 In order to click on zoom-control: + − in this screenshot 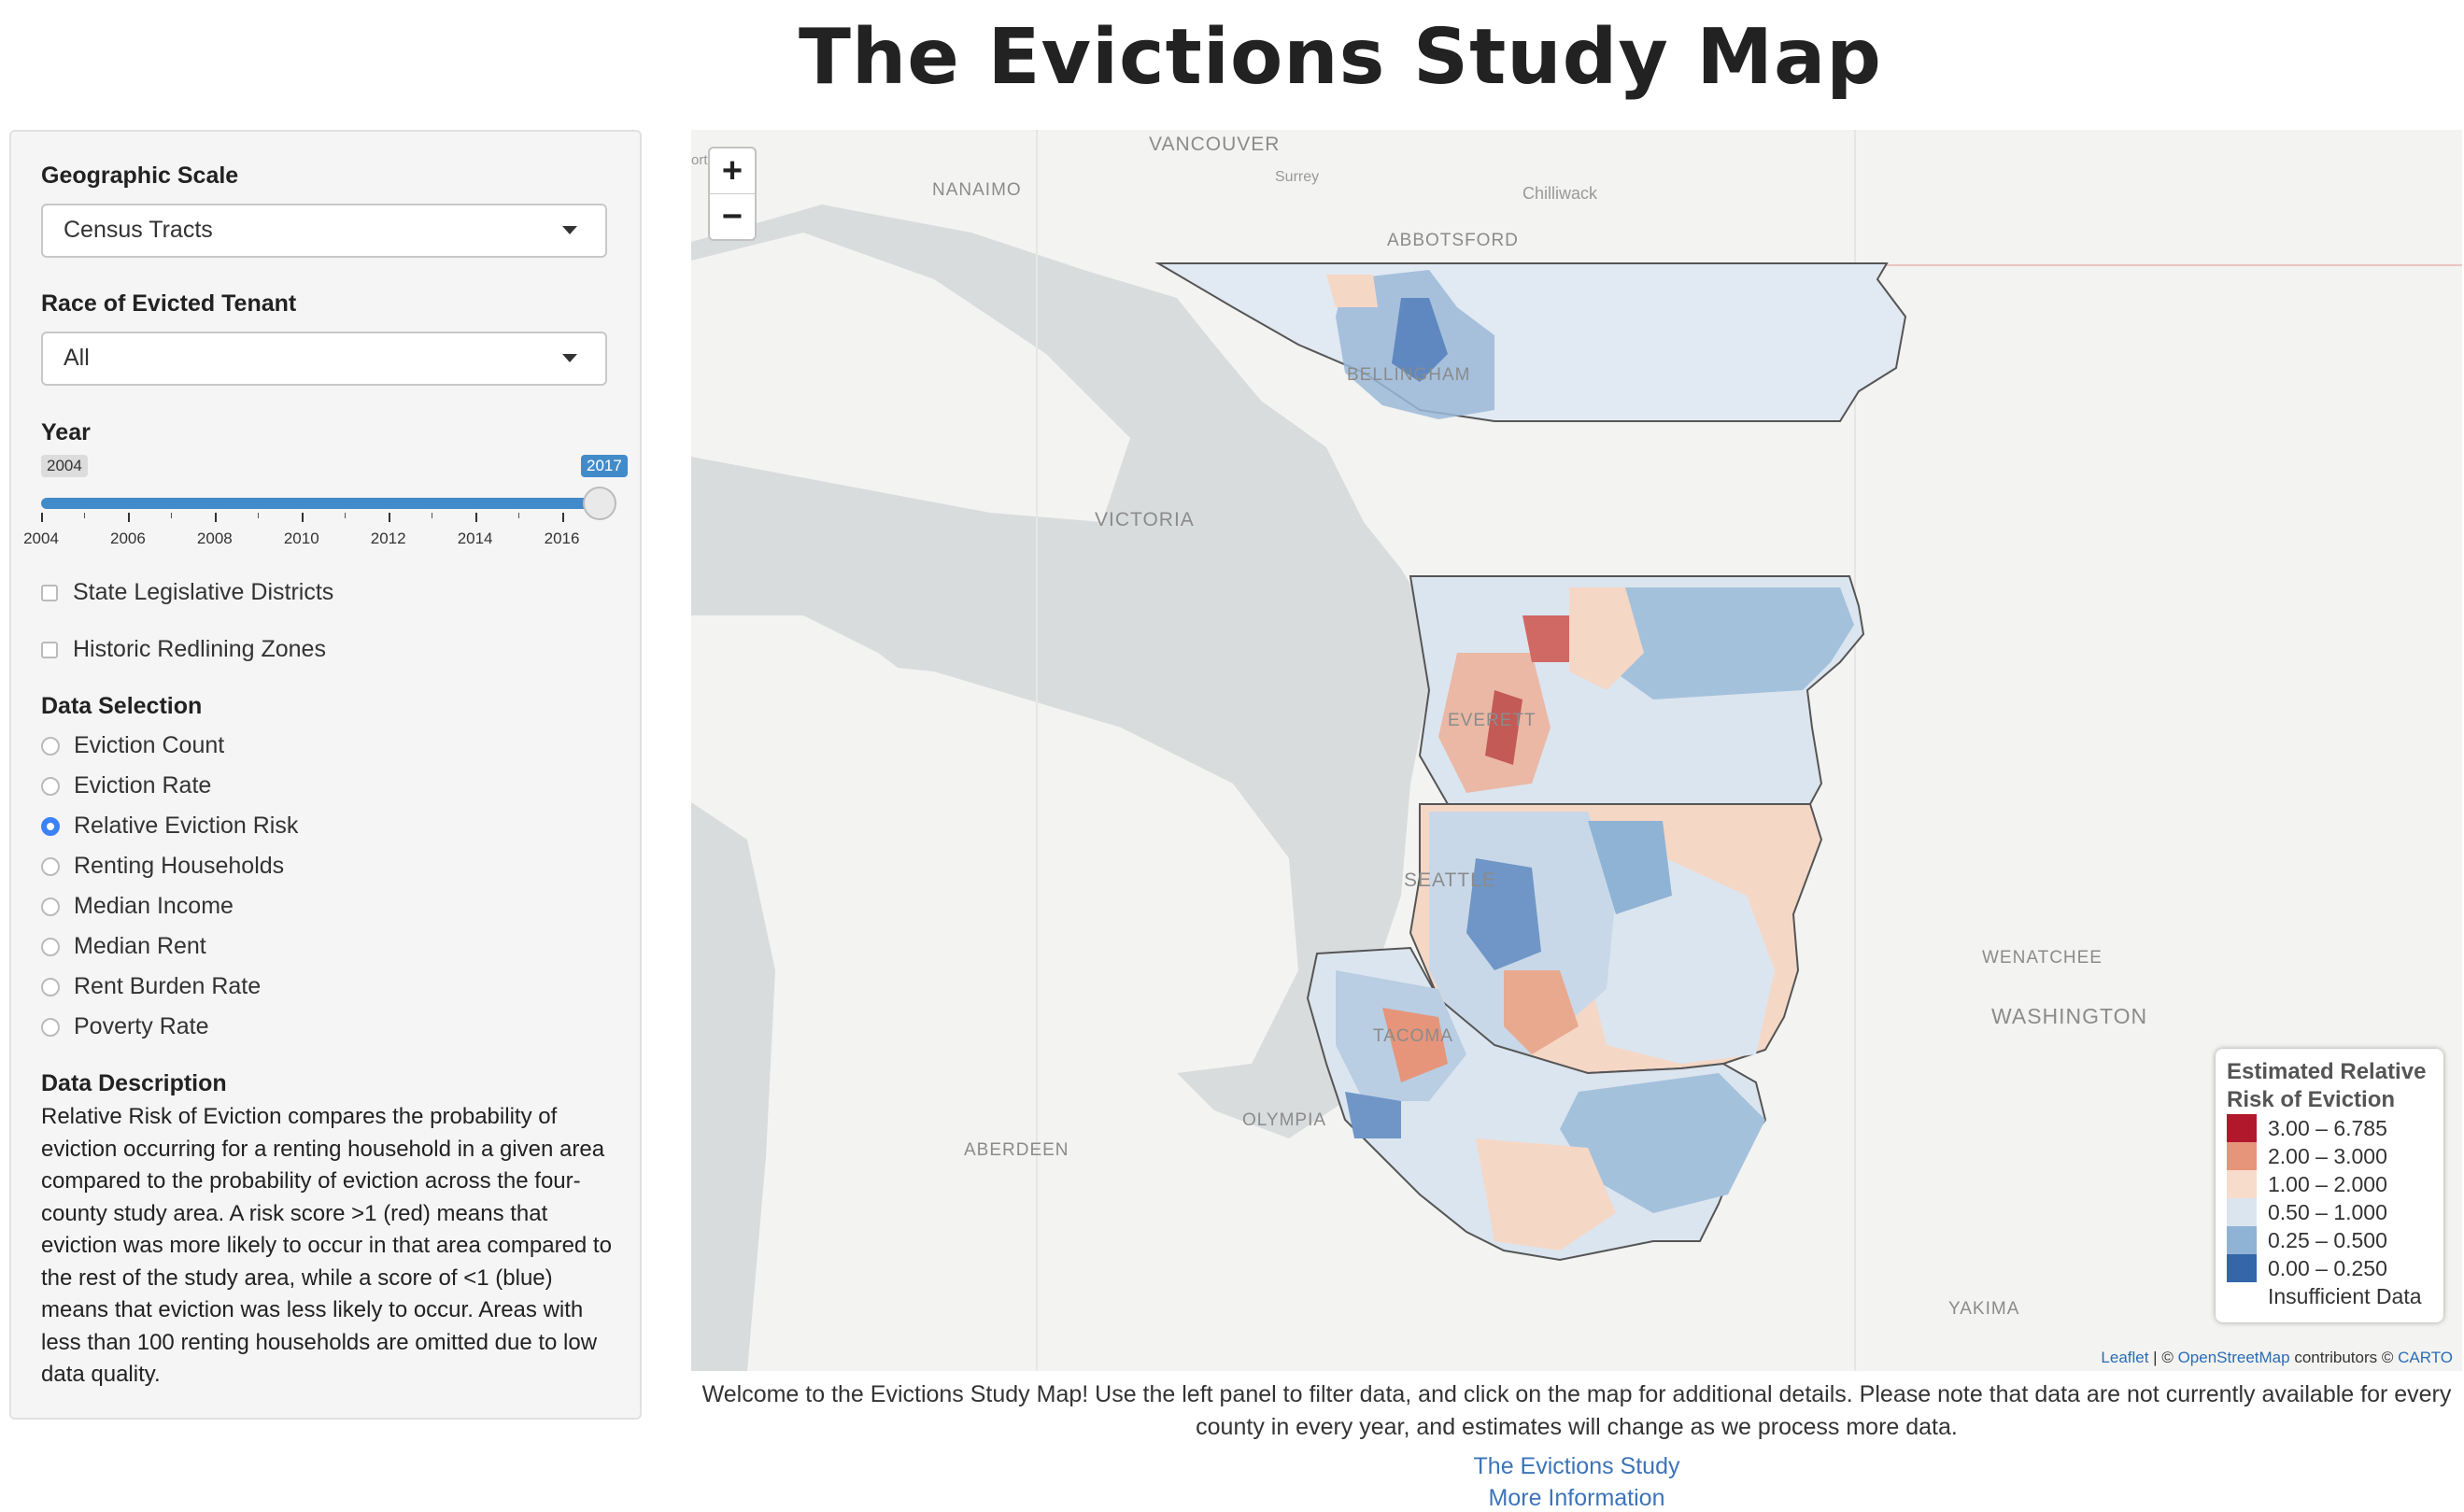, I will do `click(733, 194)`.